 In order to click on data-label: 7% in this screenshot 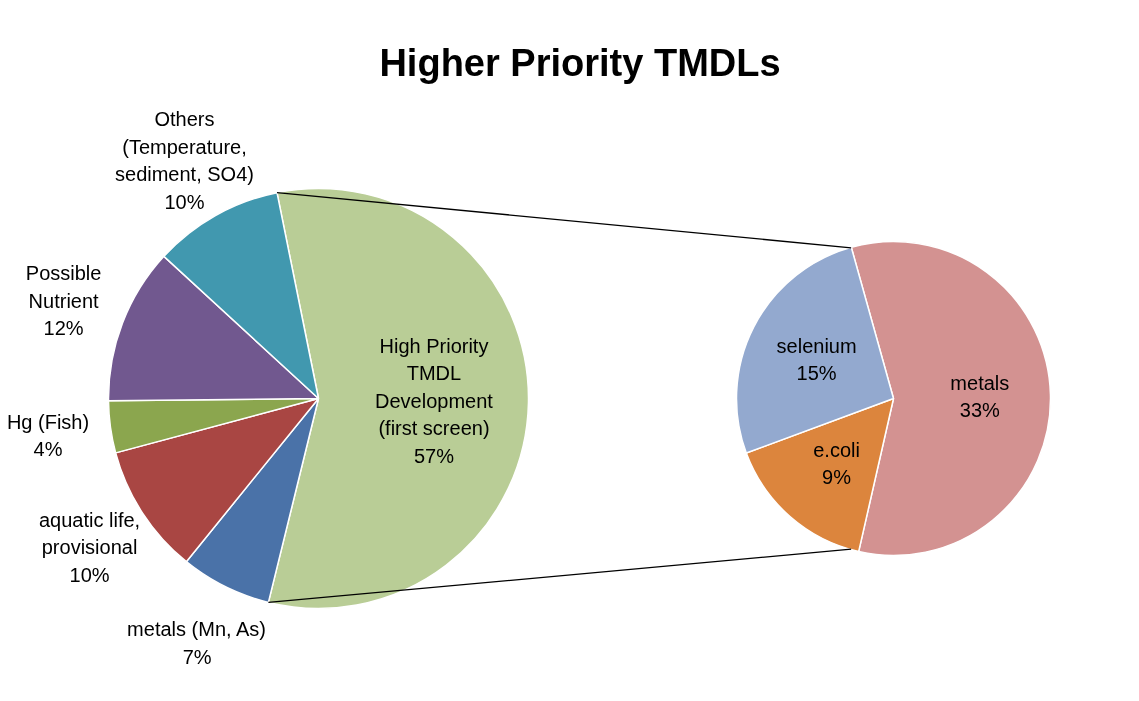, I will do `click(197, 656)`.